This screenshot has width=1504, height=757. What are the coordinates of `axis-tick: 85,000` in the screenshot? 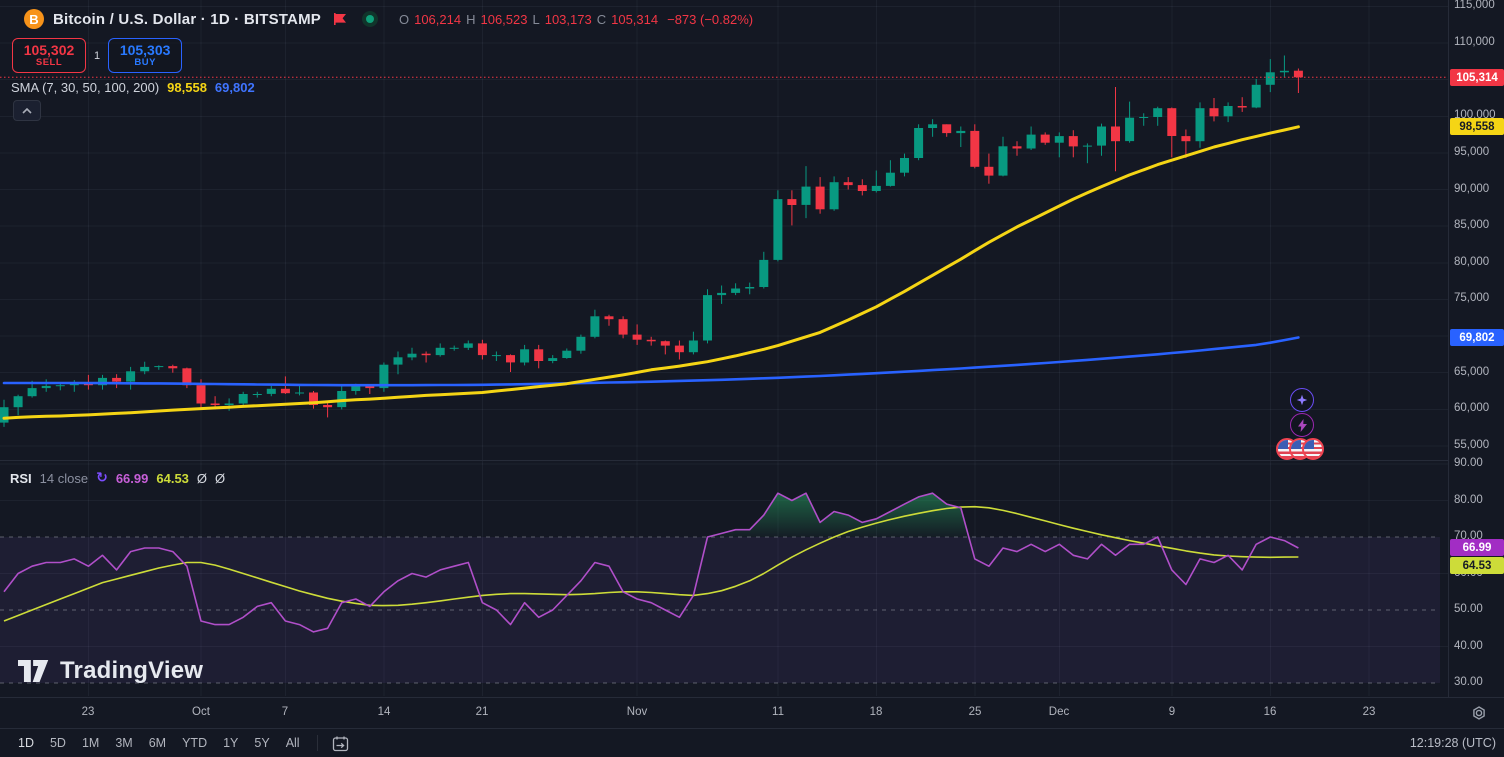 It's located at (1472, 225).